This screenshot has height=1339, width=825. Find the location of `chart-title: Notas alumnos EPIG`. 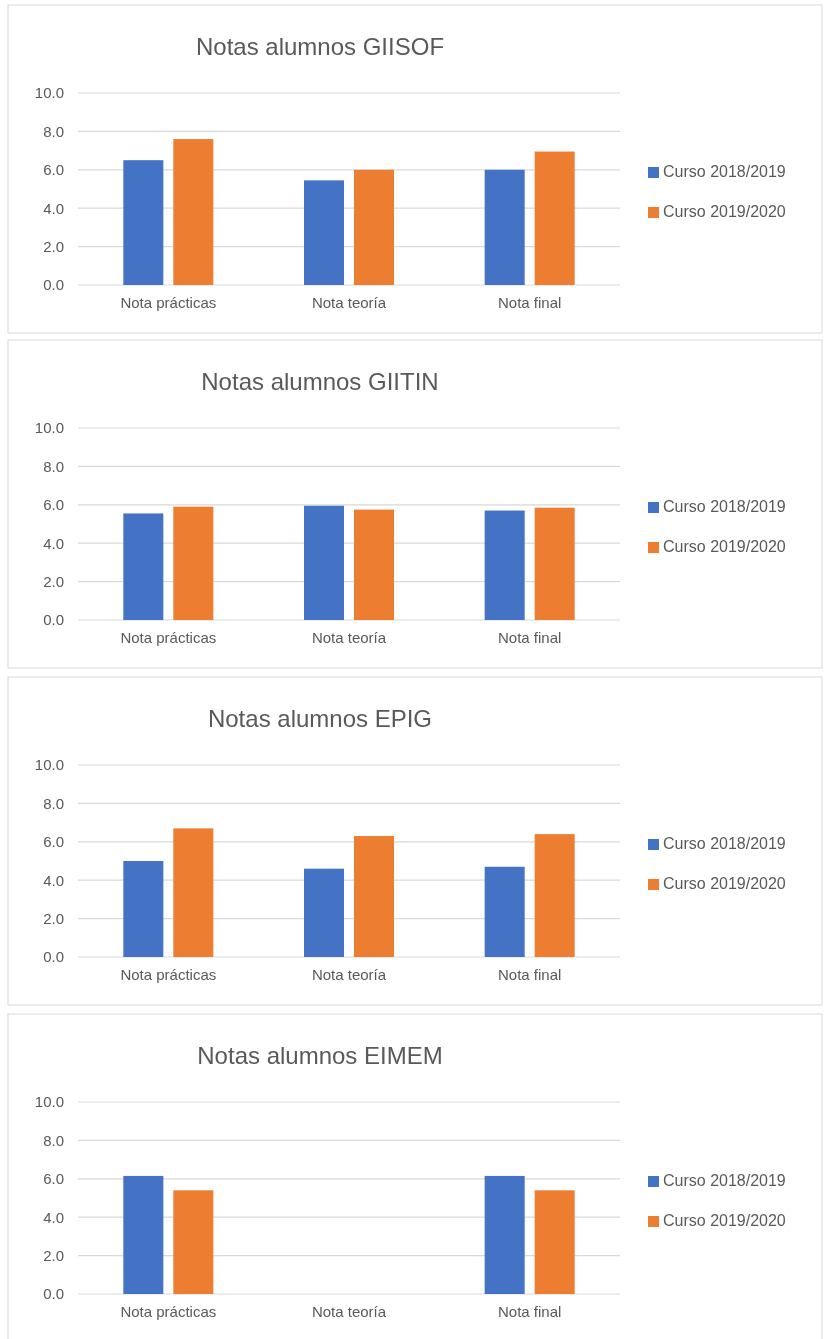

chart-title: Notas alumnos EPIG is located at coordinates (320, 718).